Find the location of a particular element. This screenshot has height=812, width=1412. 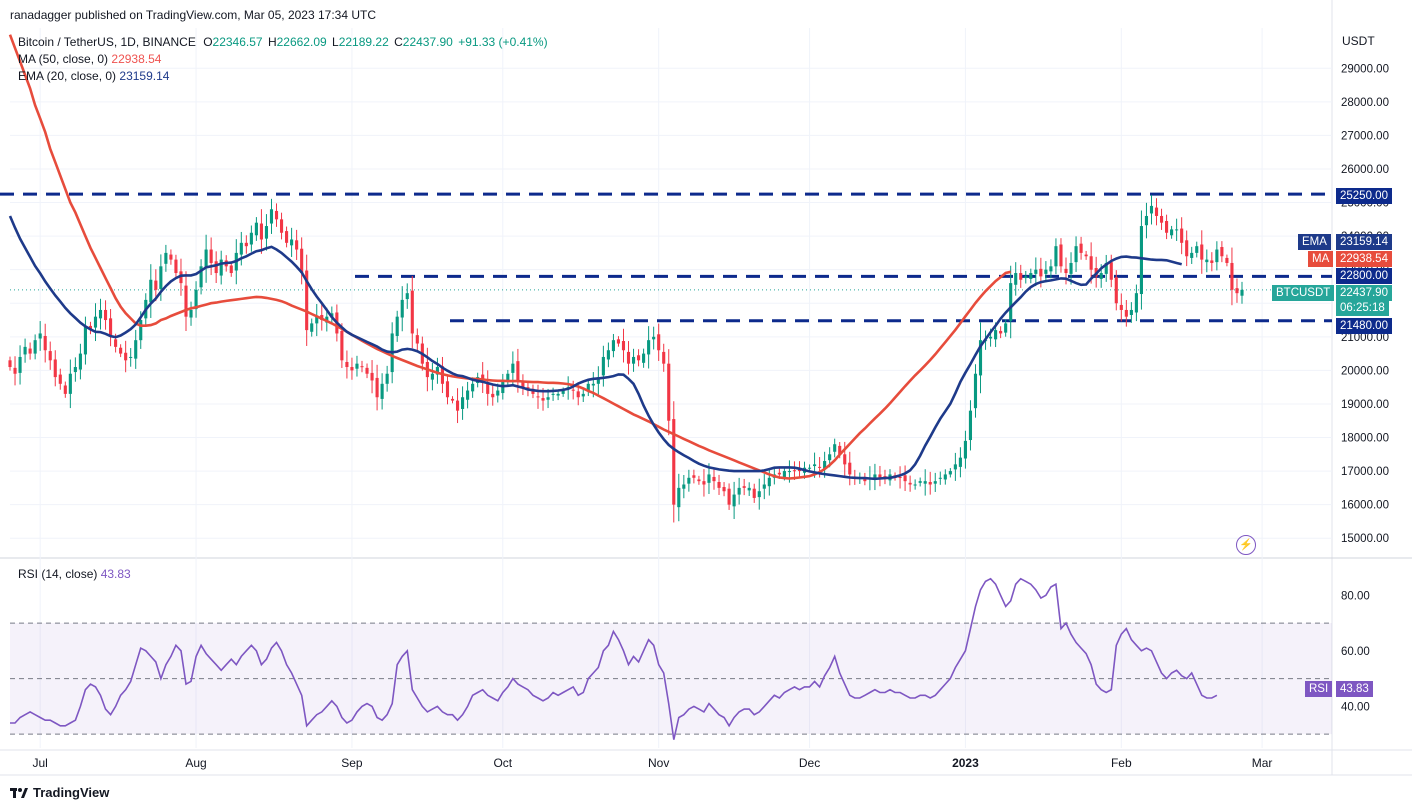

tradingview-logo: TradingView is located at coordinates (59, 792).